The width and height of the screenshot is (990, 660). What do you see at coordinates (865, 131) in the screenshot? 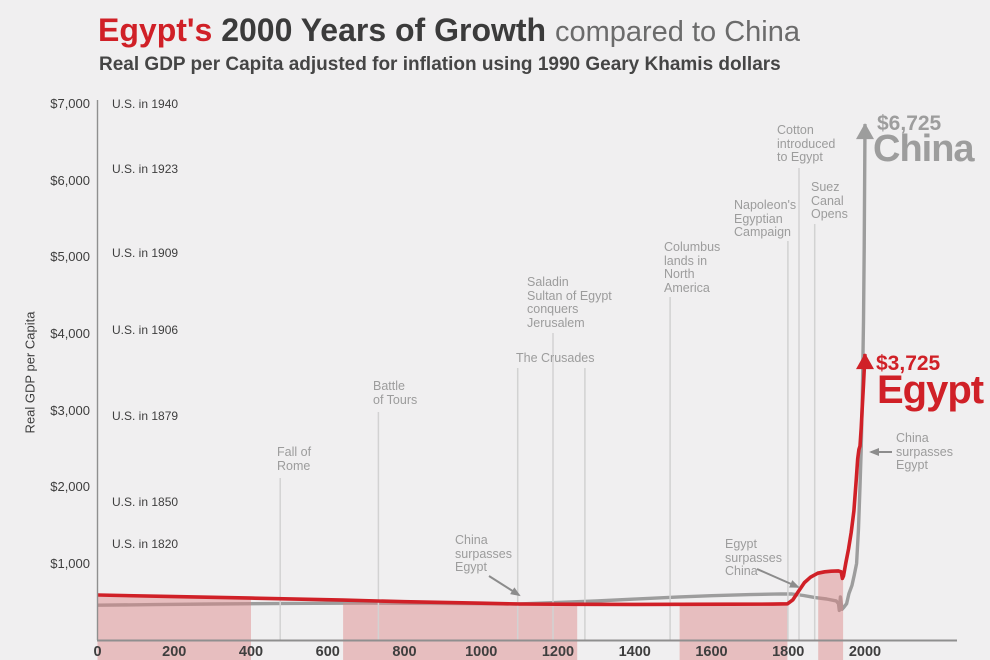
I see `china-end-arrow-icon` at bounding box center [865, 131].